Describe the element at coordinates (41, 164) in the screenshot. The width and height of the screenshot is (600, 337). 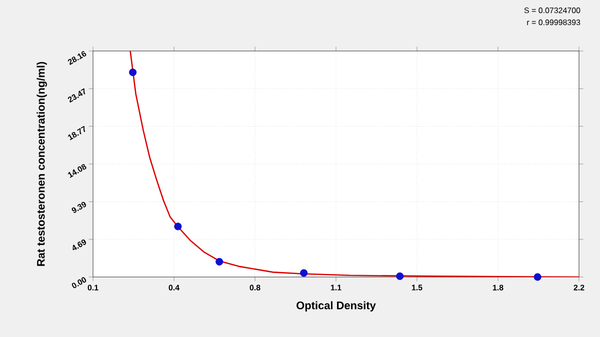
I see `y-axis-title: Rat testosteronen concentration(ng/ml)` at that location.